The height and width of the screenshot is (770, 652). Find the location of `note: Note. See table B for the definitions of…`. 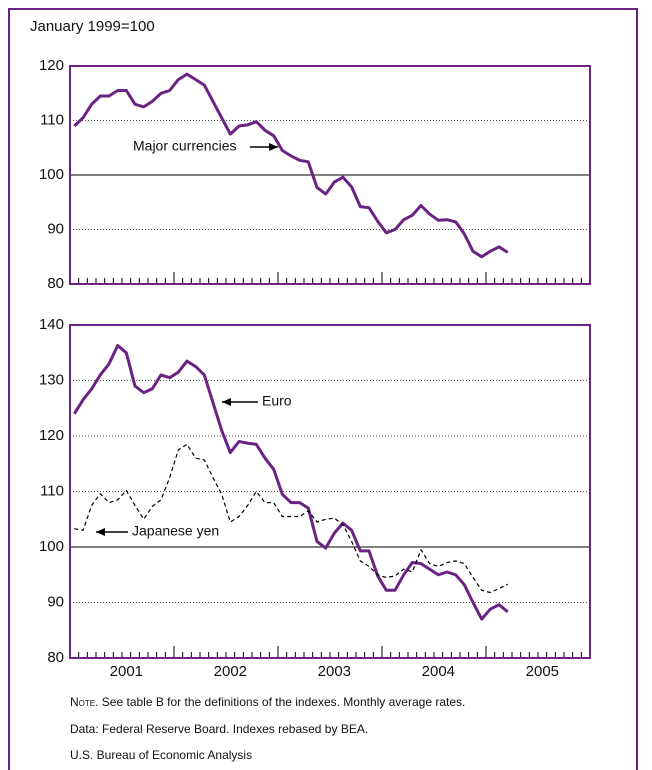

note: Note. See table B for the definitions of… is located at coordinates (267, 702).